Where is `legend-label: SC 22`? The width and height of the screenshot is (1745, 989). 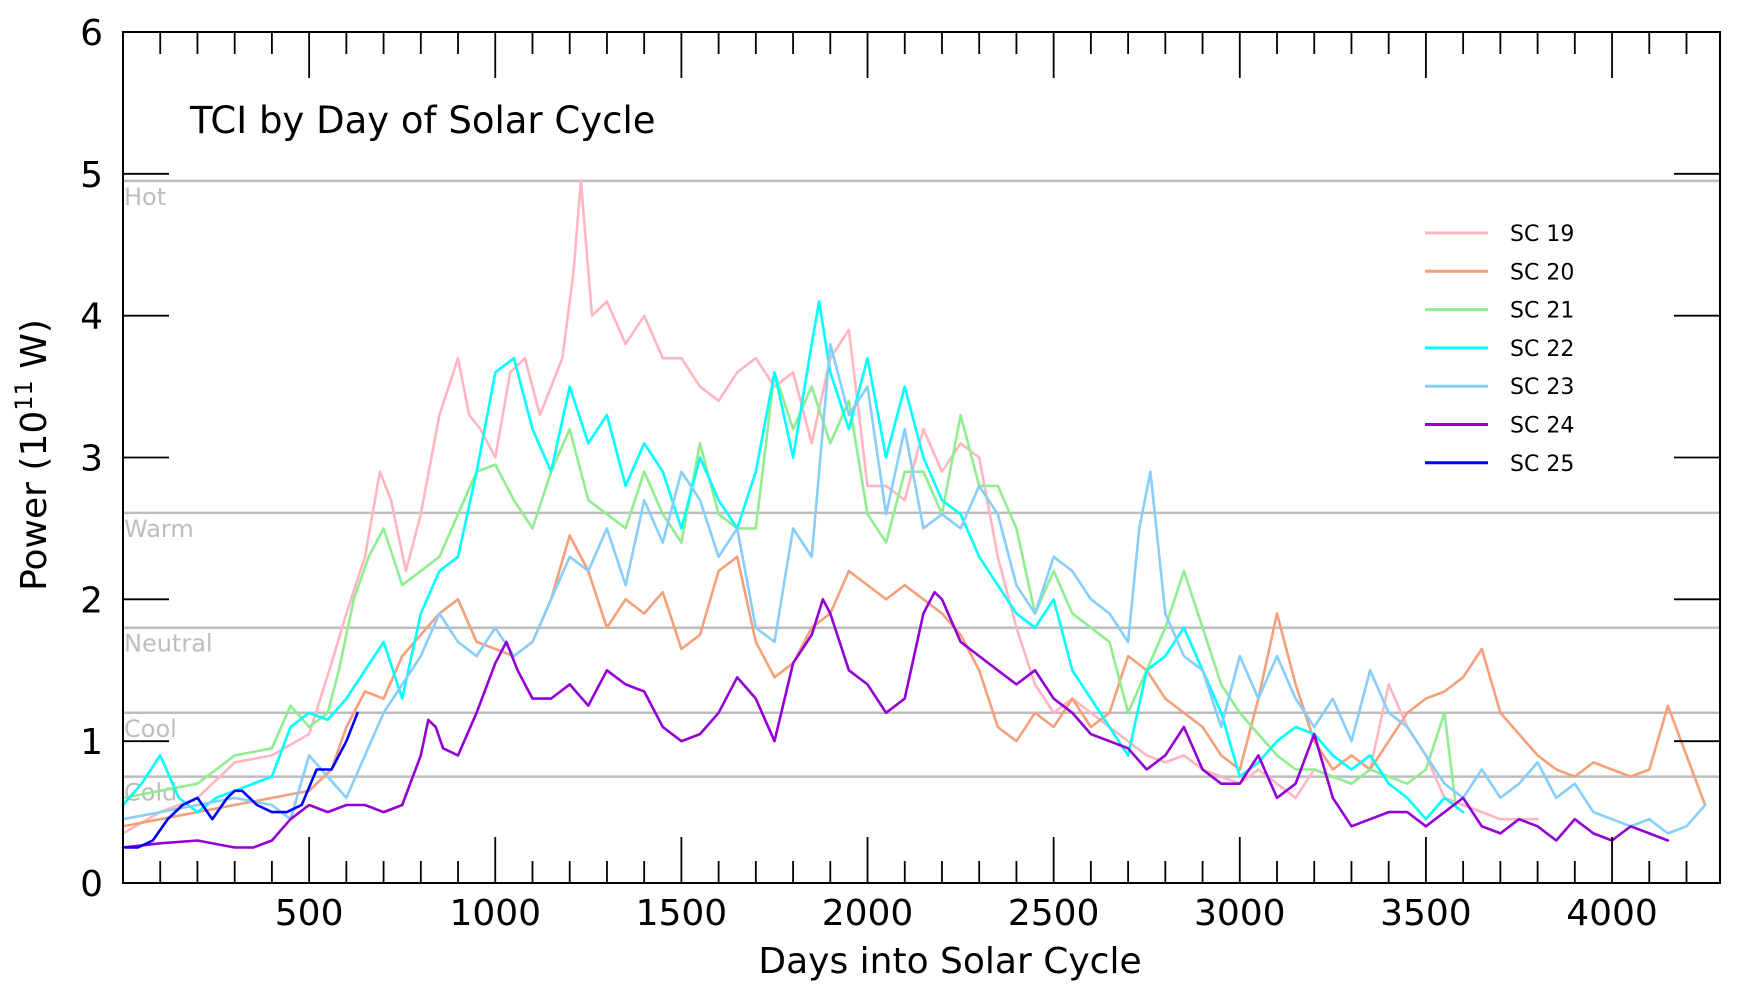
legend-label: SC 22 is located at coordinates (1542, 349).